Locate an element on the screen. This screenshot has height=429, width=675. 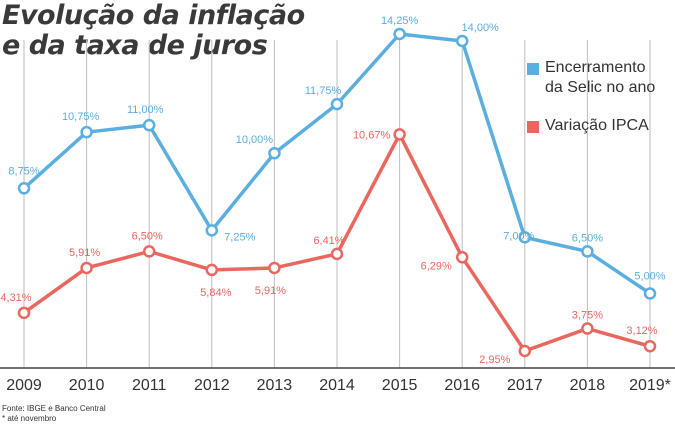
selic-point-2014 is located at coordinates (337, 104).